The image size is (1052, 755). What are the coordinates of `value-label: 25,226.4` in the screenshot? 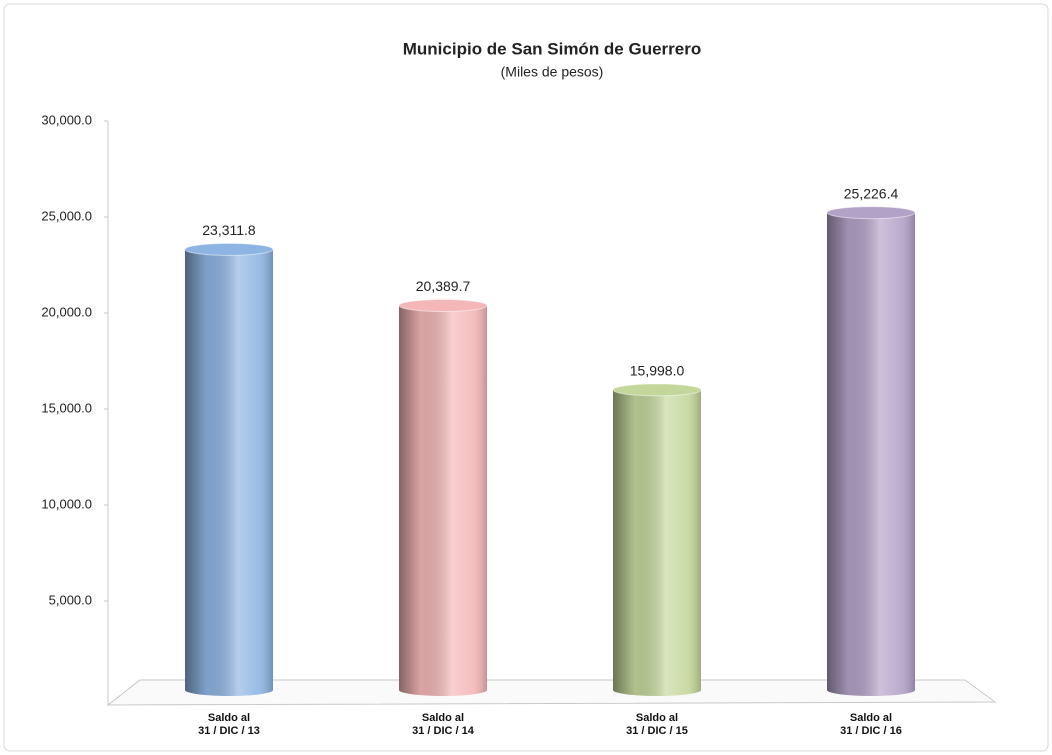 It's located at (871, 193).